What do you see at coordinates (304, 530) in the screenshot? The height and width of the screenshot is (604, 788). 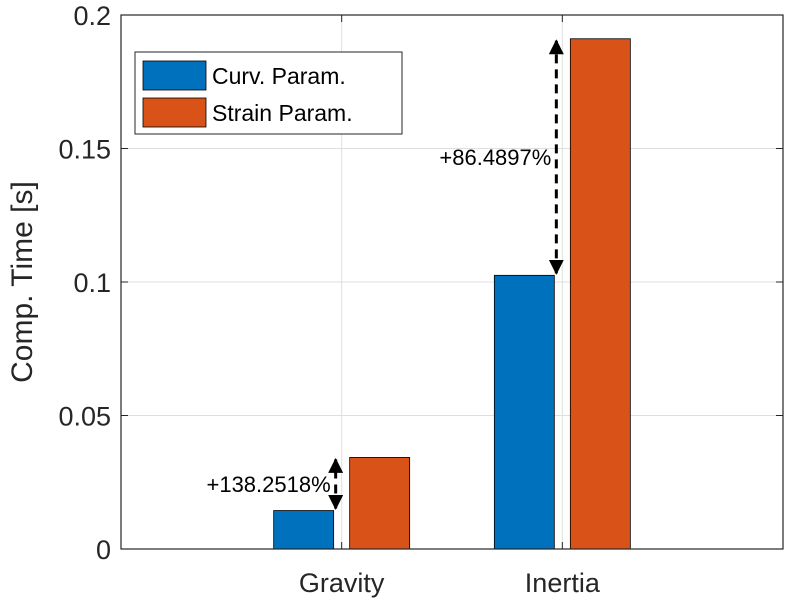 I see `bar-curv-param-gravity` at bounding box center [304, 530].